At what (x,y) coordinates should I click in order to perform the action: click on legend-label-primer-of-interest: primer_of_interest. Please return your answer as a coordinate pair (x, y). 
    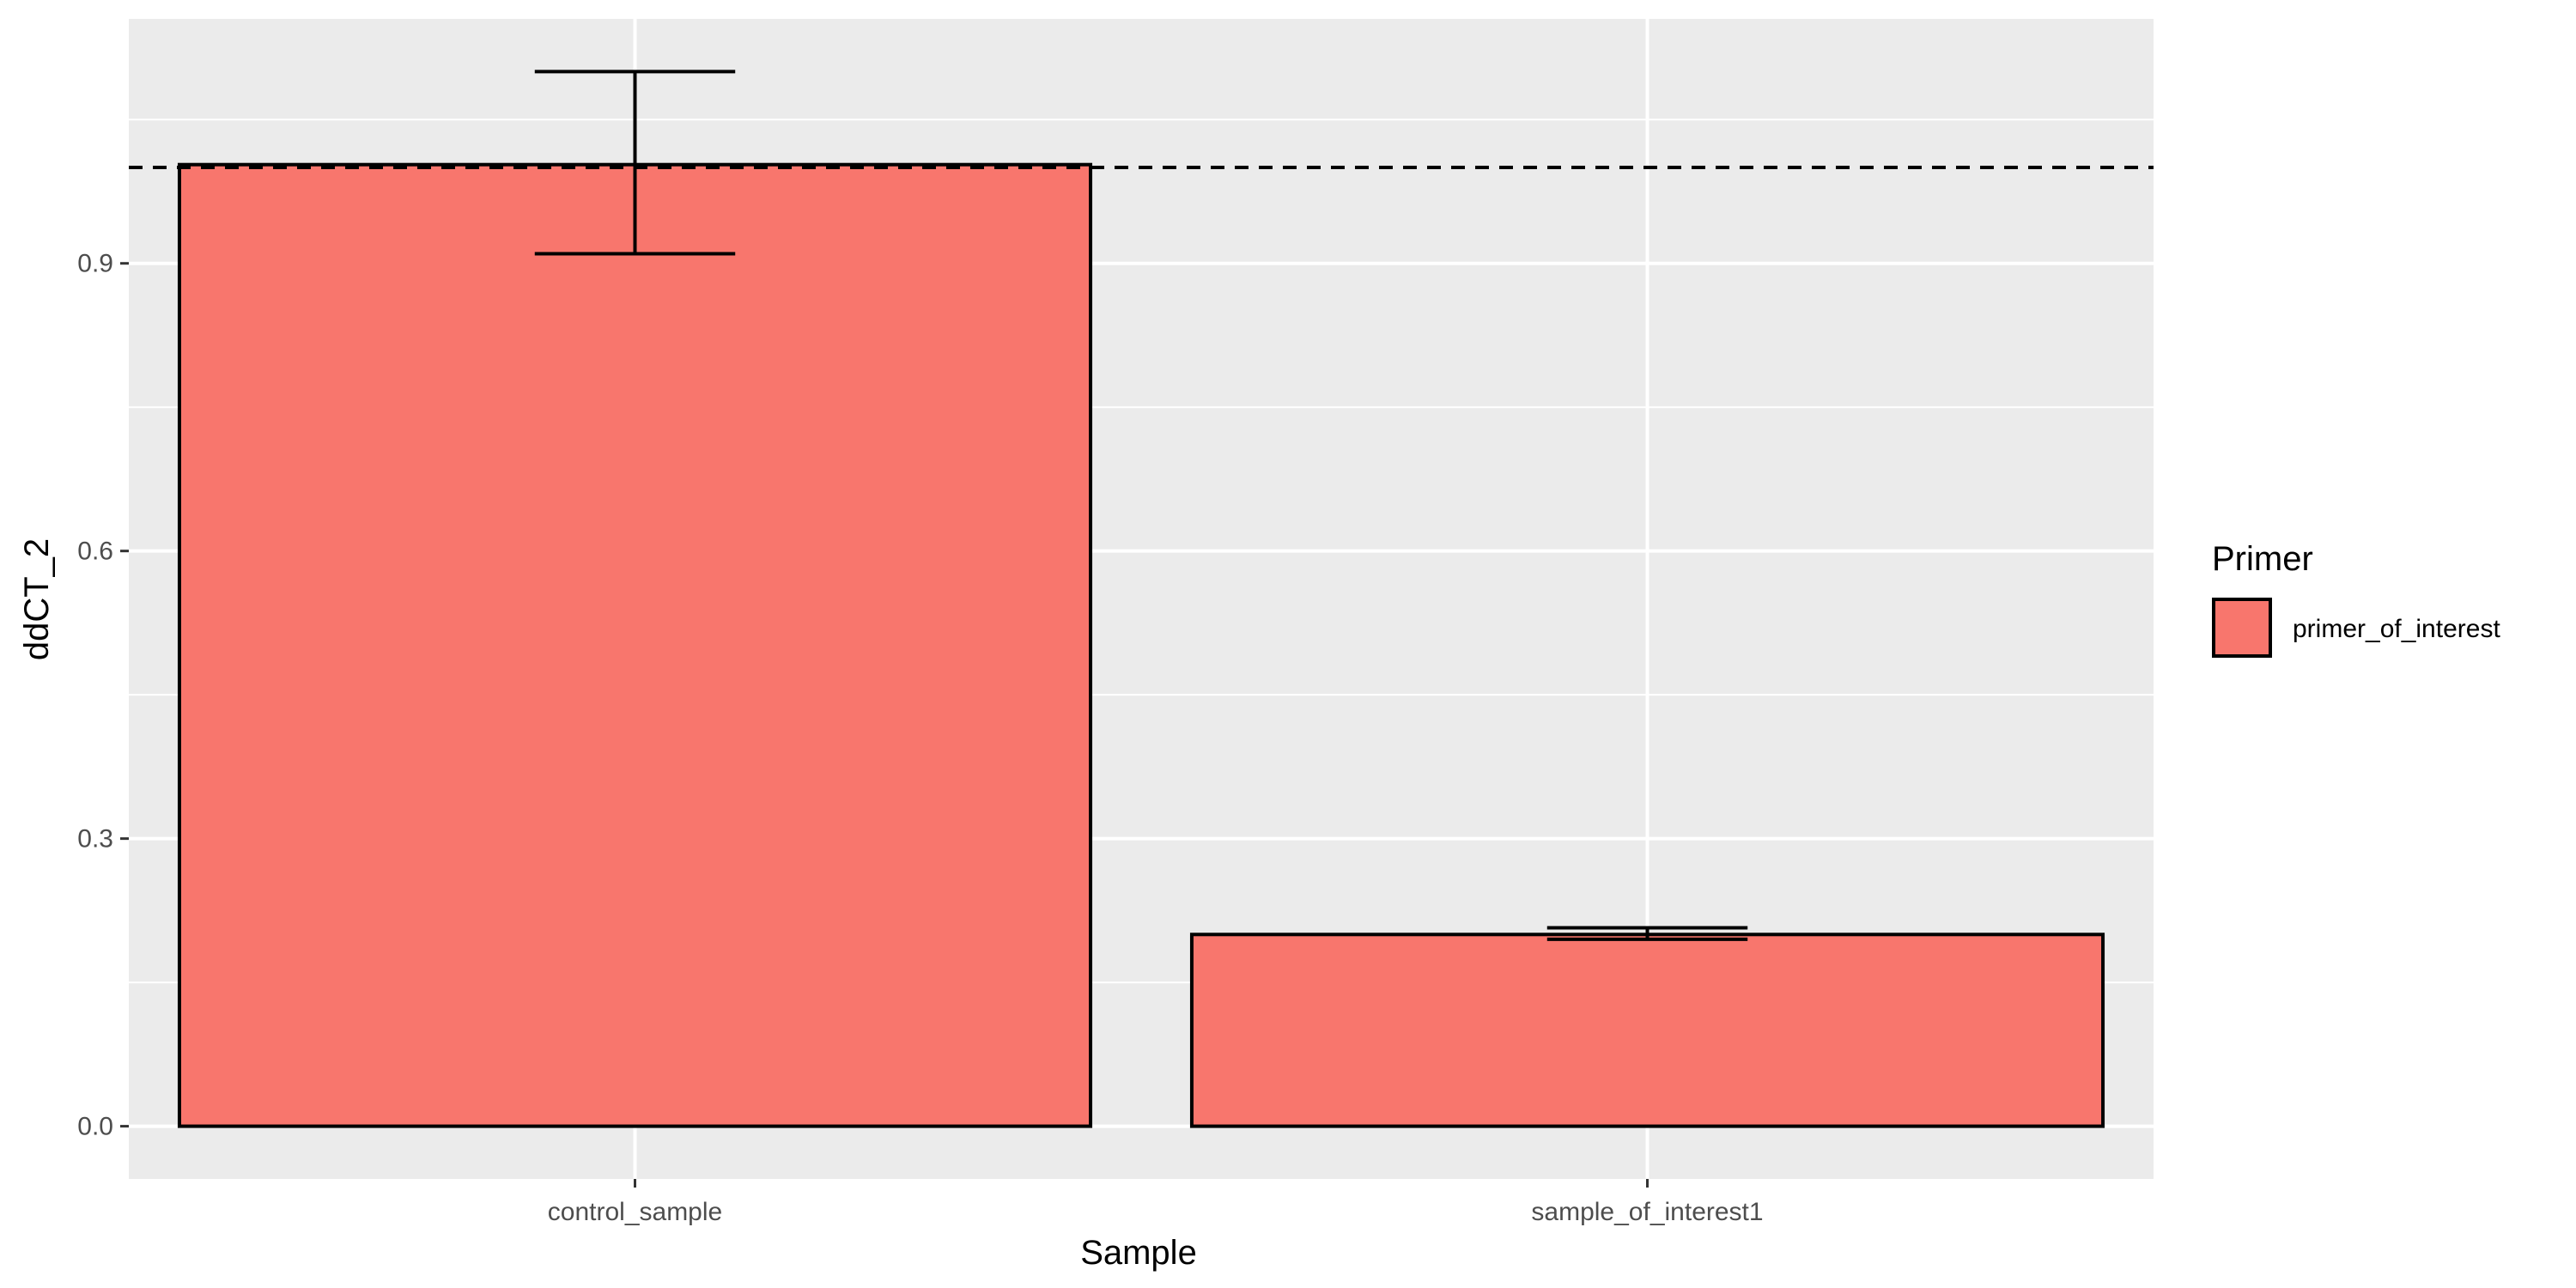
    Looking at the image, I should click on (2397, 629).